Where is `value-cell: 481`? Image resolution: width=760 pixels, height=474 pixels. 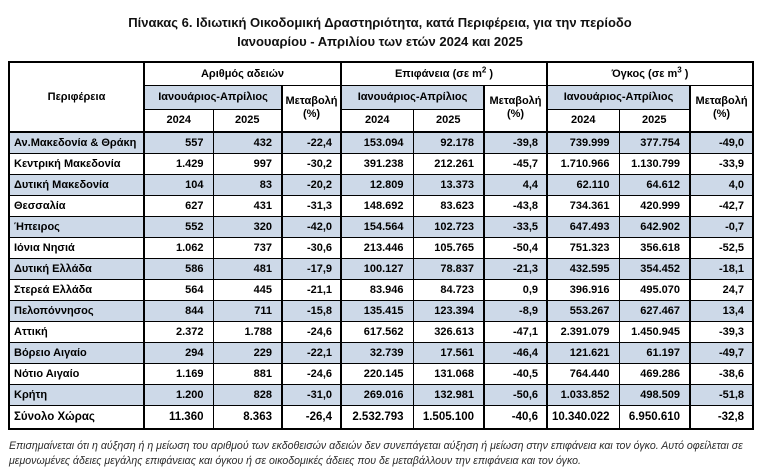 value-cell: 481 is located at coordinates (247, 268).